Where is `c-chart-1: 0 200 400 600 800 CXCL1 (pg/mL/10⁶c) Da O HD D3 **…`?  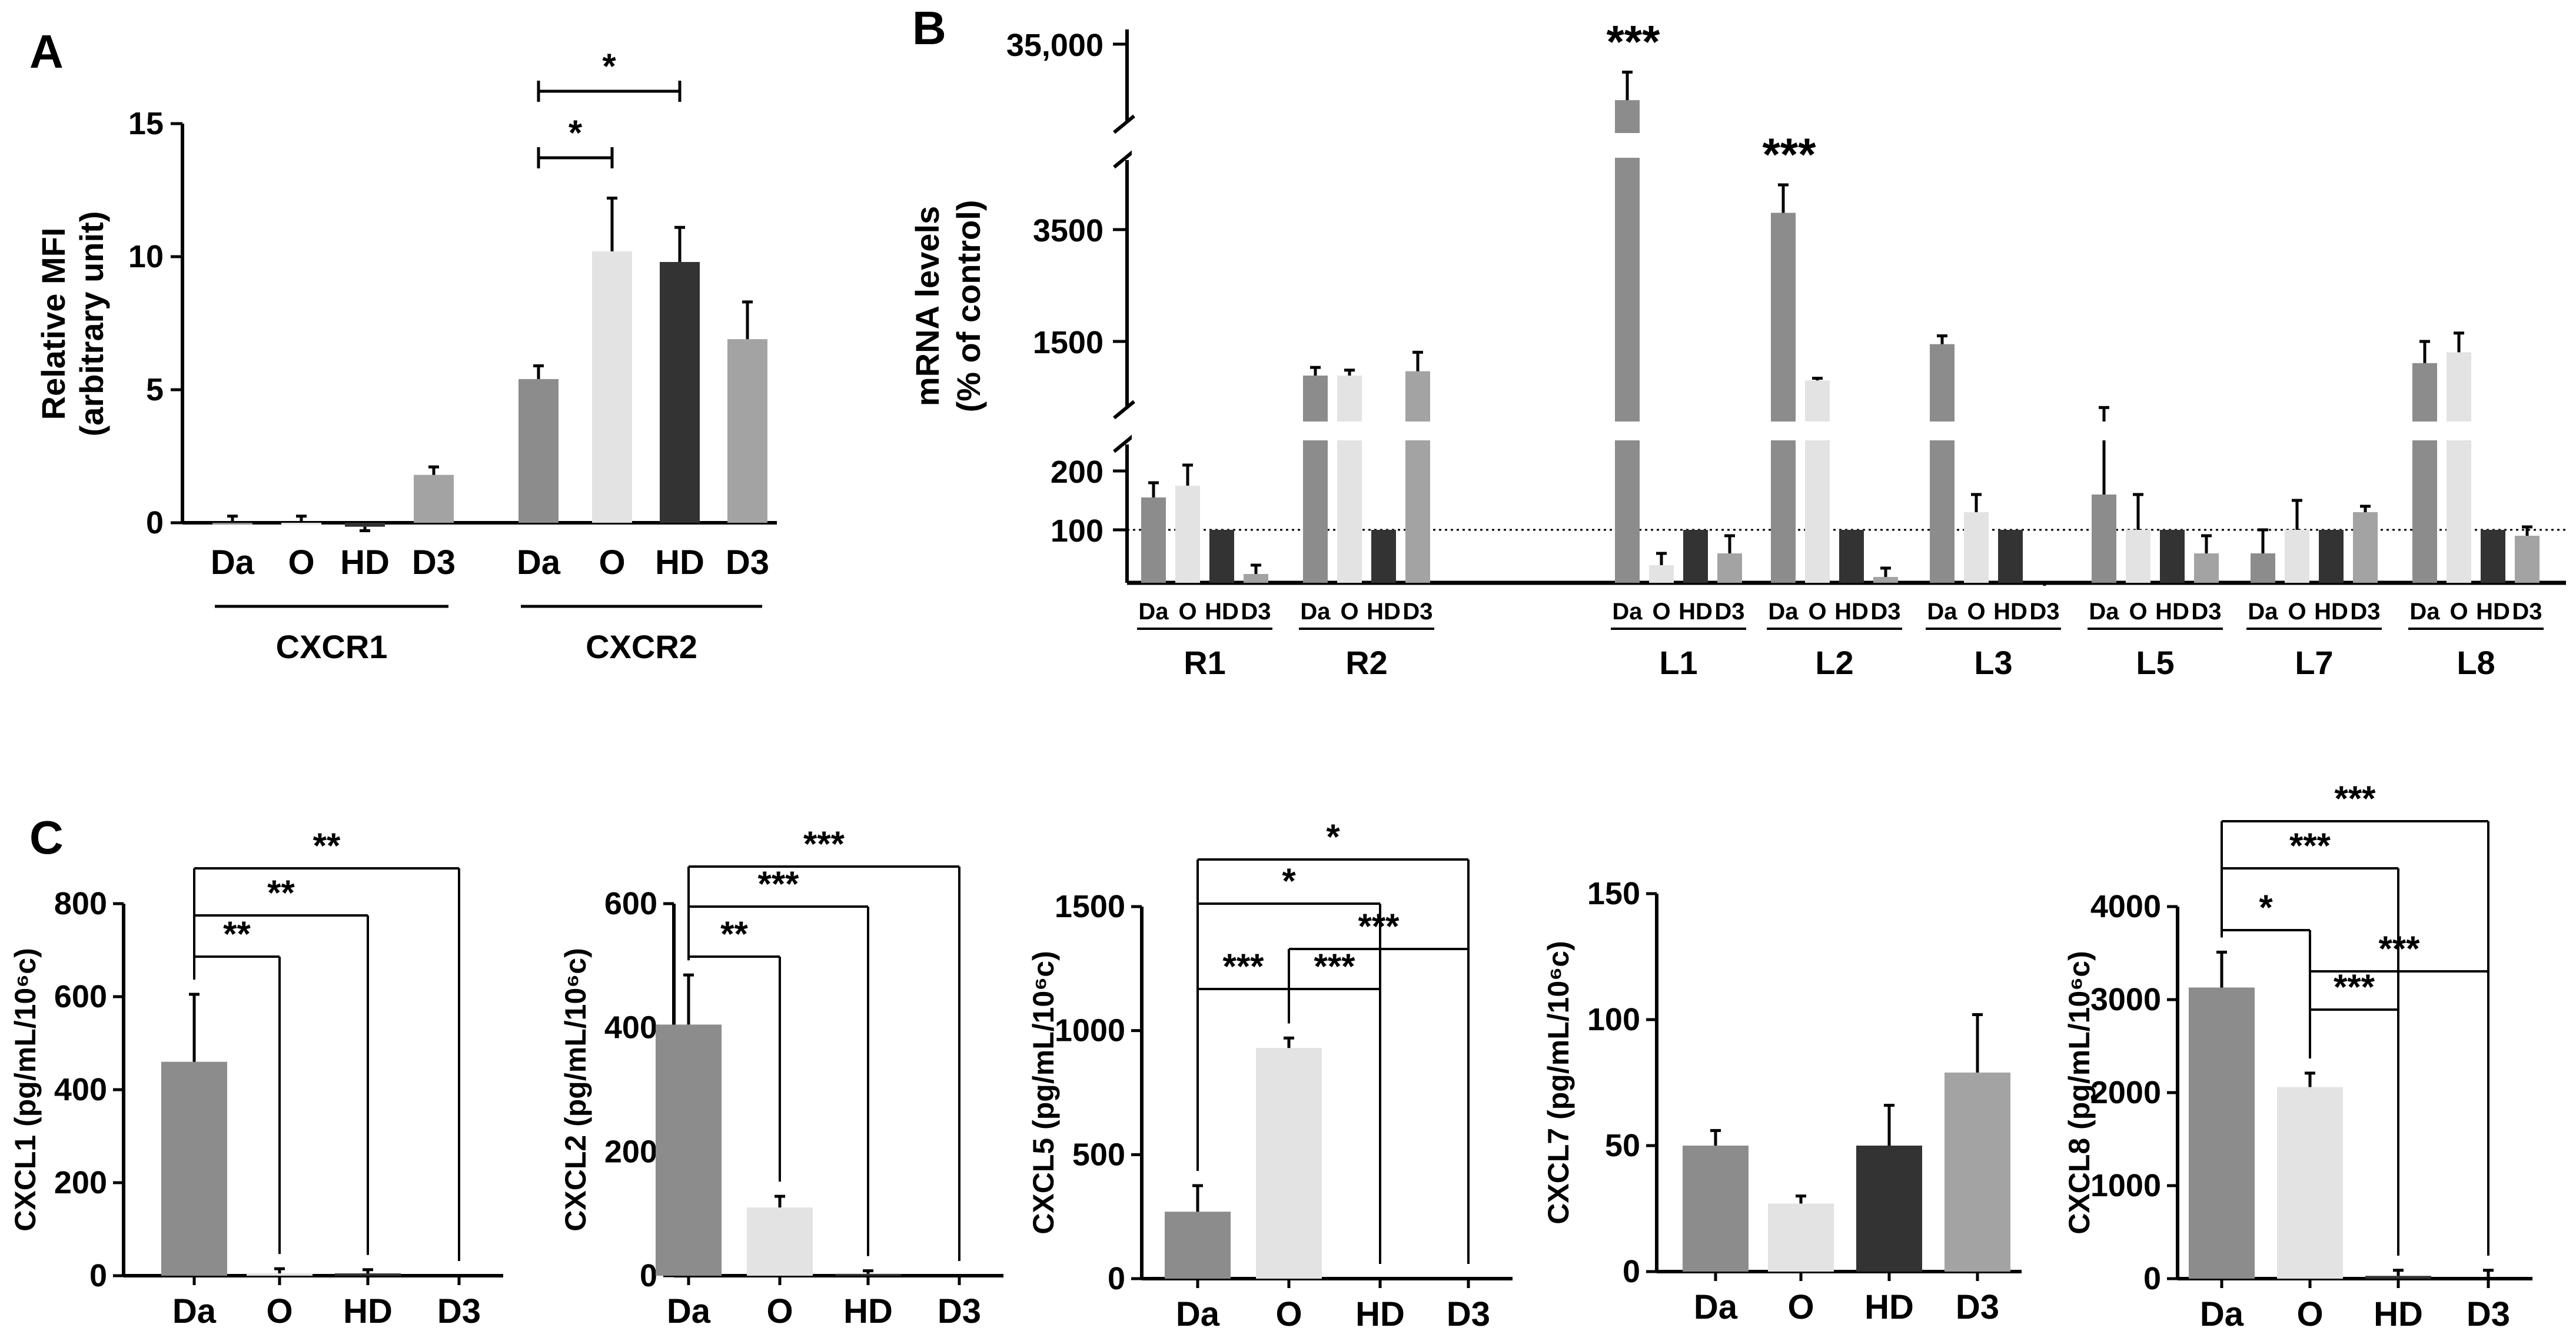 c-chart-1: 0 200 400 600 800 CXCL1 (pg/mL/10⁶c) Da O HD D3 **… is located at coordinates (256, 1078).